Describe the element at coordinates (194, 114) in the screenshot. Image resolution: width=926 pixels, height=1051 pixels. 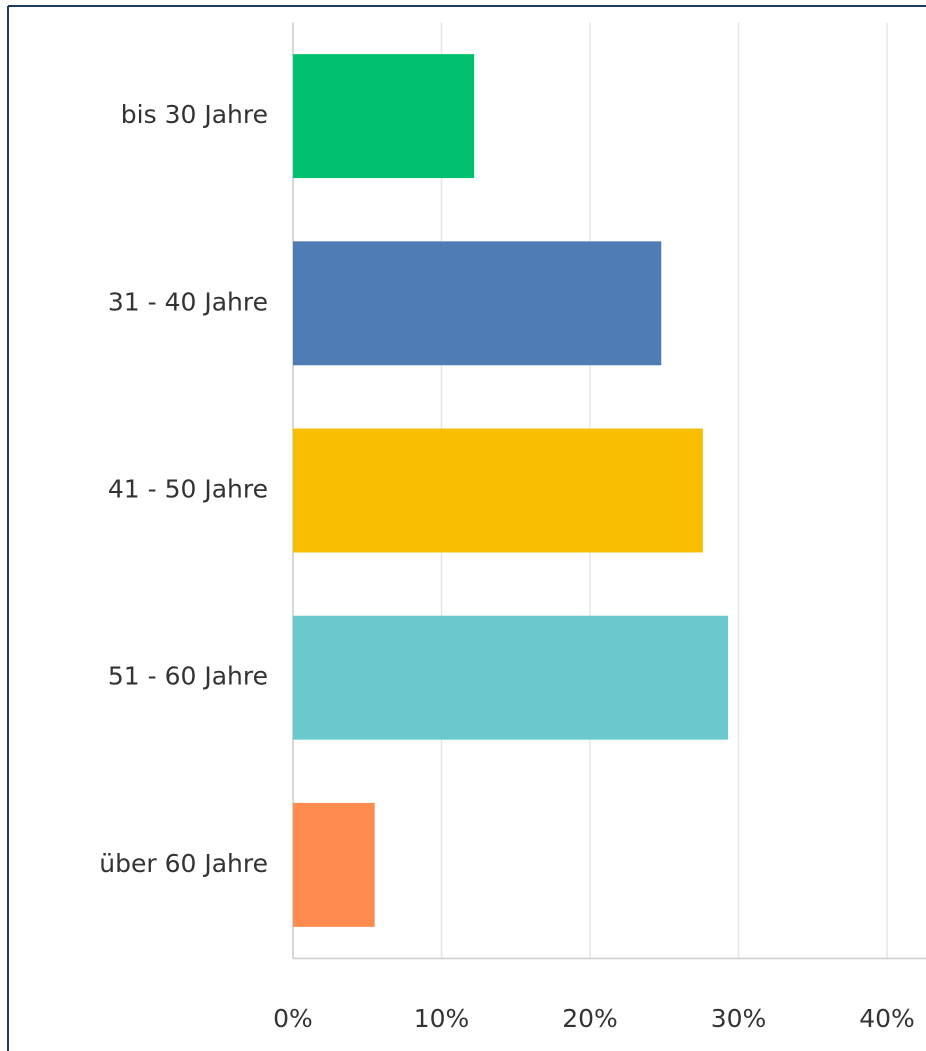
I see `y-tick-label: bis 30 Jahre` at that location.